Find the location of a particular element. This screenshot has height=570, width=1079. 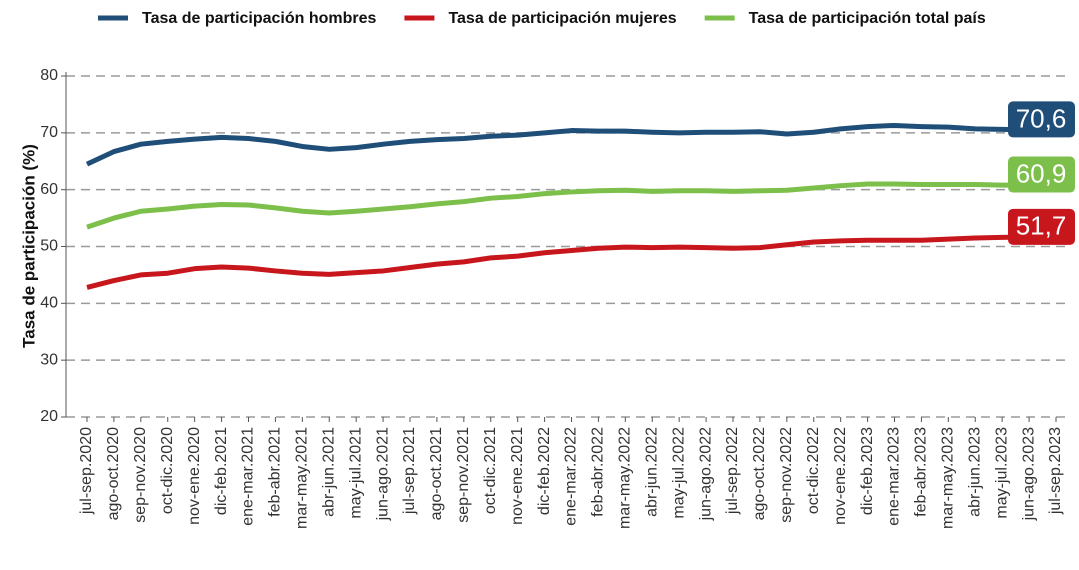

x-tick-label: jul-sep.2020 is located at coordinates (86, 471).